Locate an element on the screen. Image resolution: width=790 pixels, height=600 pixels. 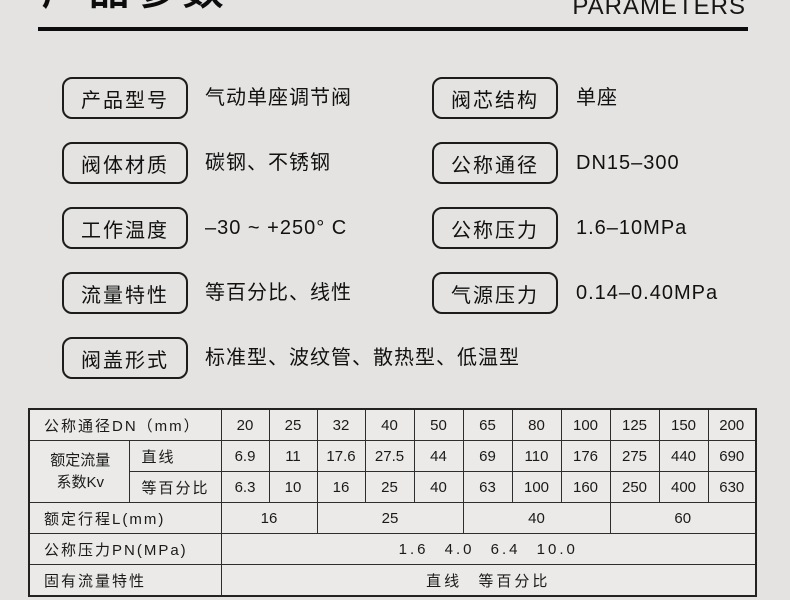
table-cell-pn-values: 1.6 4.0 6.4 10.0 is located at coordinates (488, 549).